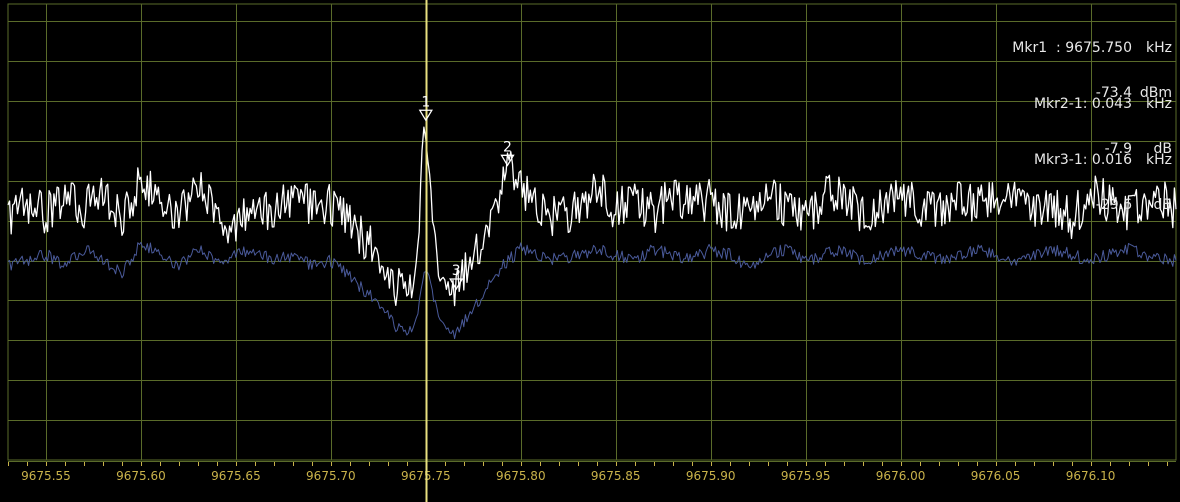  Describe the element at coordinates (1159, 48) in the screenshot. I see `marker1-frequency-unit: kHz` at that location.